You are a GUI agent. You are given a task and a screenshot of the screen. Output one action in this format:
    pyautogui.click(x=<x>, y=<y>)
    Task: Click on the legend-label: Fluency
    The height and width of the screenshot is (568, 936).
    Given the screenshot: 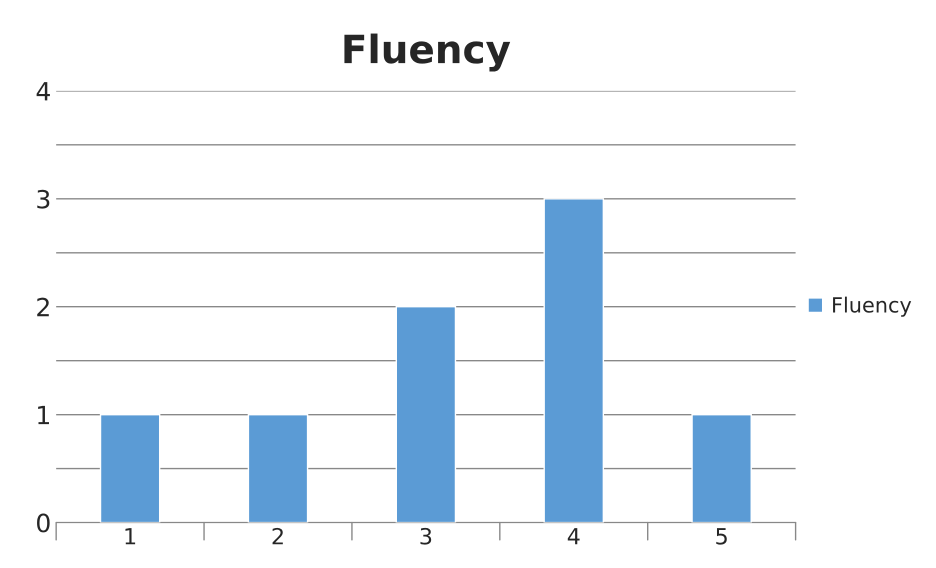 What is the action you would take?
    pyautogui.click(x=872, y=306)
    